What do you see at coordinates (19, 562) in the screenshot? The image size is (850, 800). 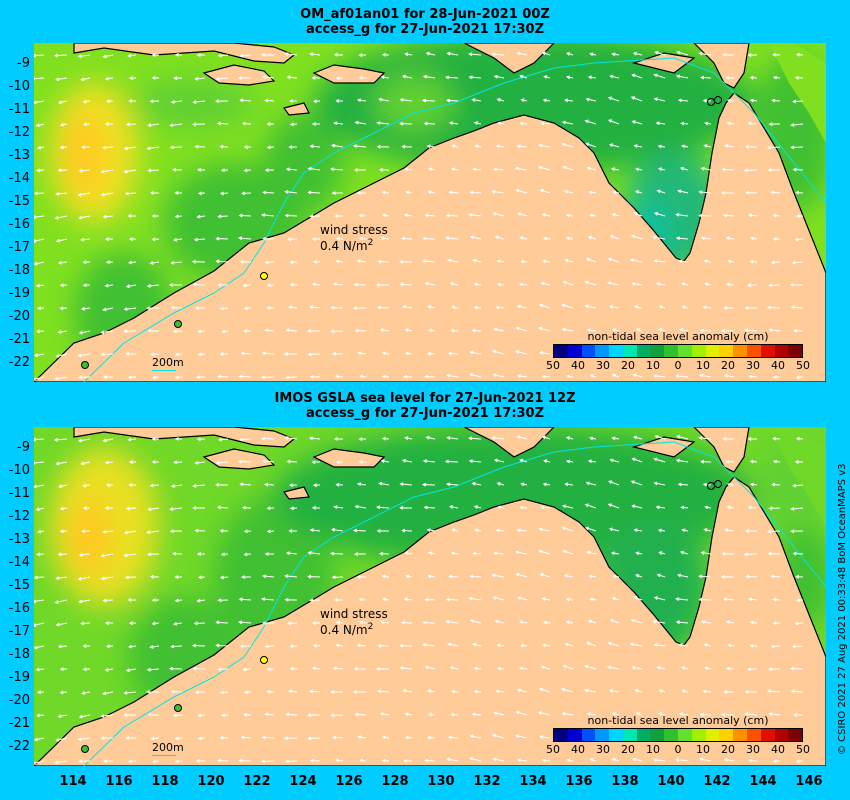 I see `lat-tick-label: -14` at bounding box center [19, 562].